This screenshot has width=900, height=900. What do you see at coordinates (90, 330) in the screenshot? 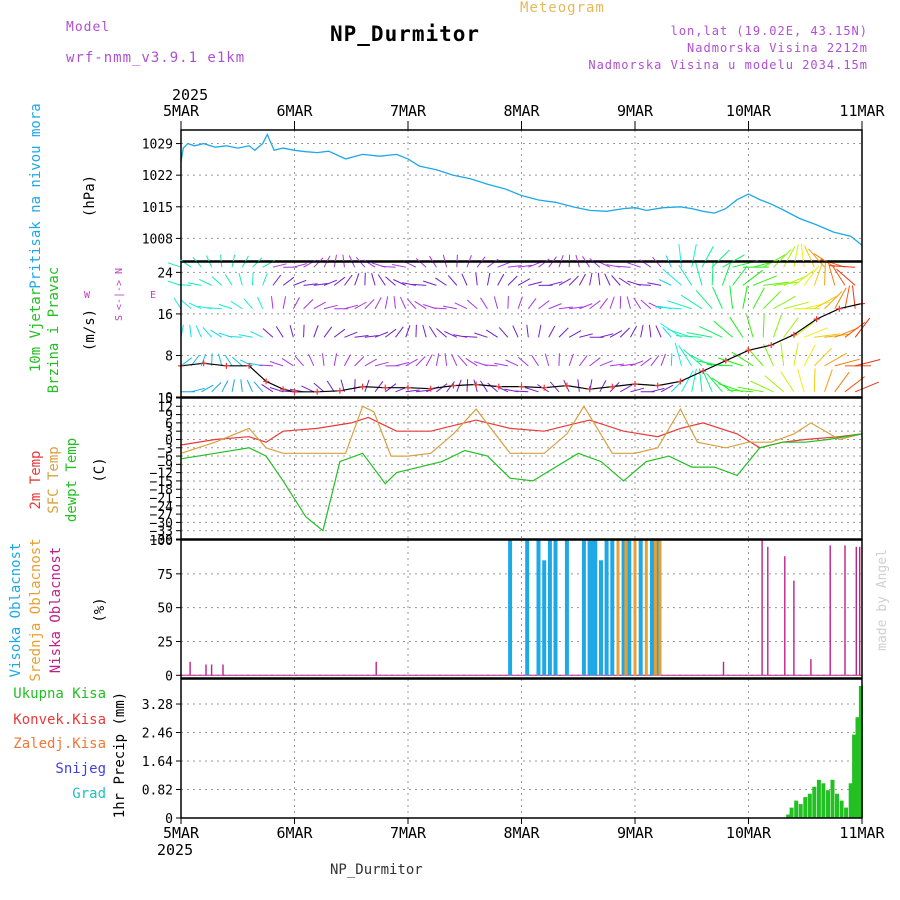
I see `wind-unit-label: (m/s)` at bounding box center [90, 330].